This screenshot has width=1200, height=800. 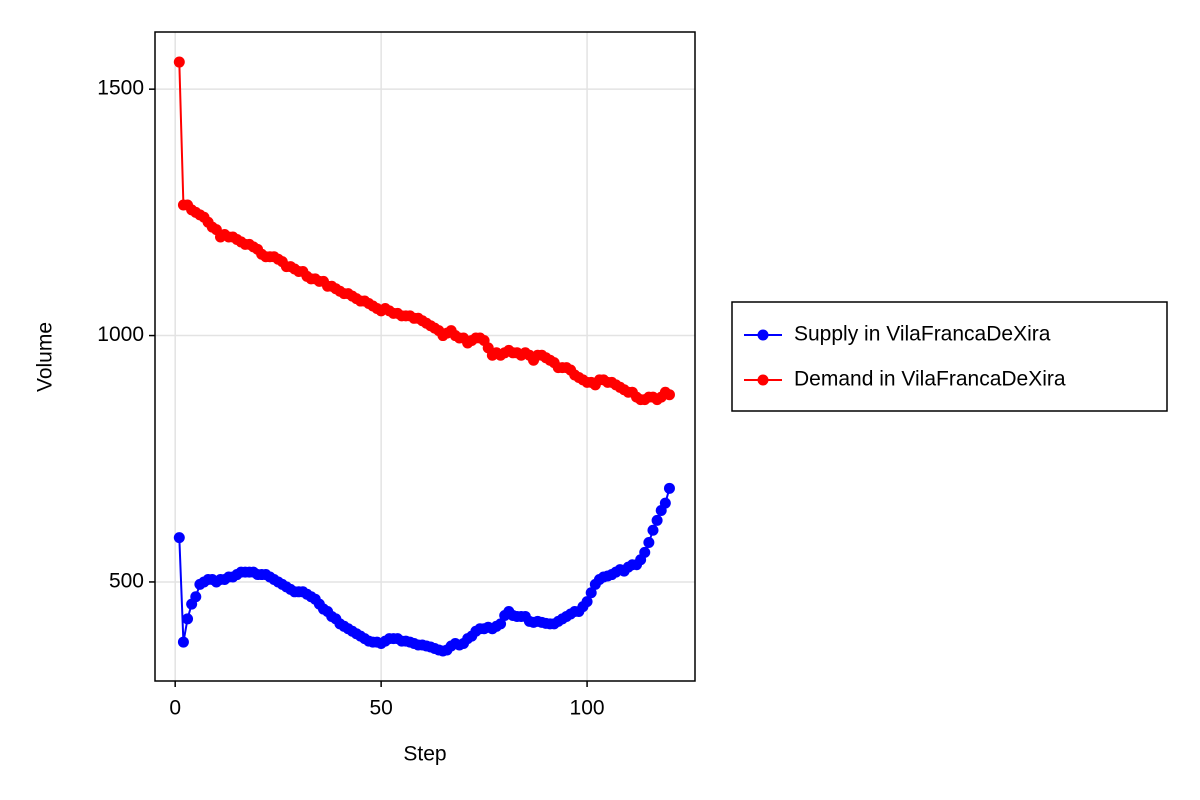 What do you see at coordinates (949, 356) in the screenshot?
I see `legend-box` at bounding box center [949, 356].